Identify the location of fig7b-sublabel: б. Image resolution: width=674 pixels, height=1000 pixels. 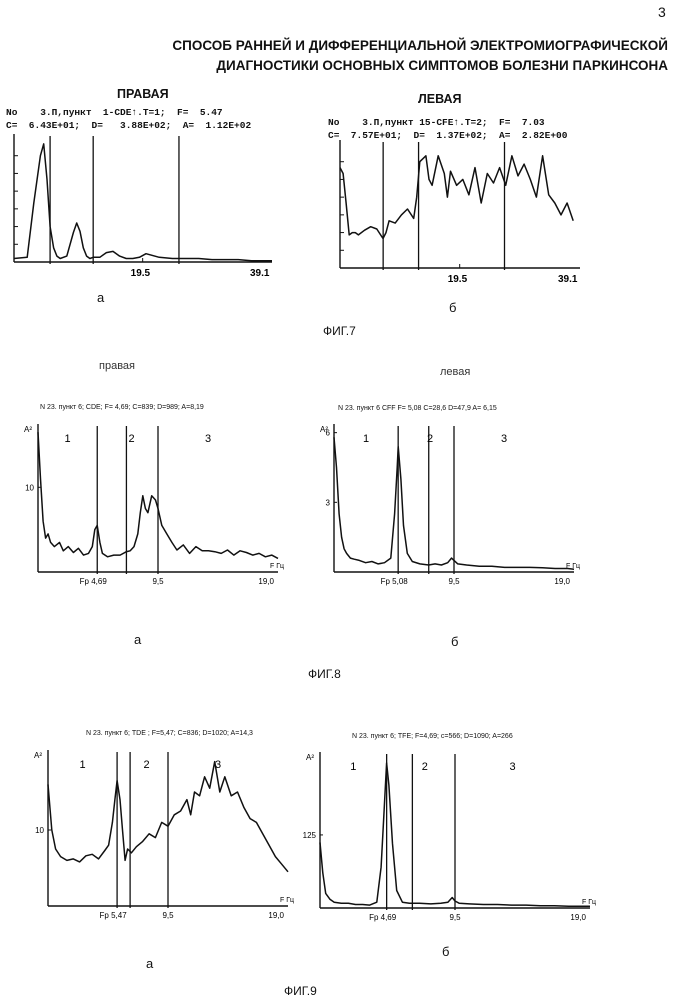
(452, 307).